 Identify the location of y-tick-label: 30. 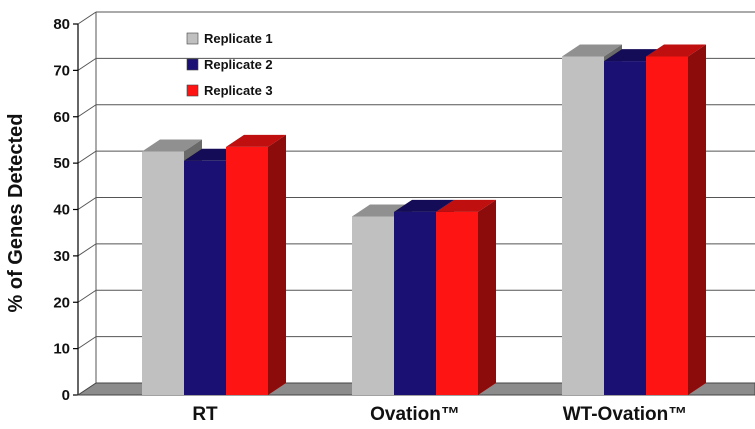
(61, 256).